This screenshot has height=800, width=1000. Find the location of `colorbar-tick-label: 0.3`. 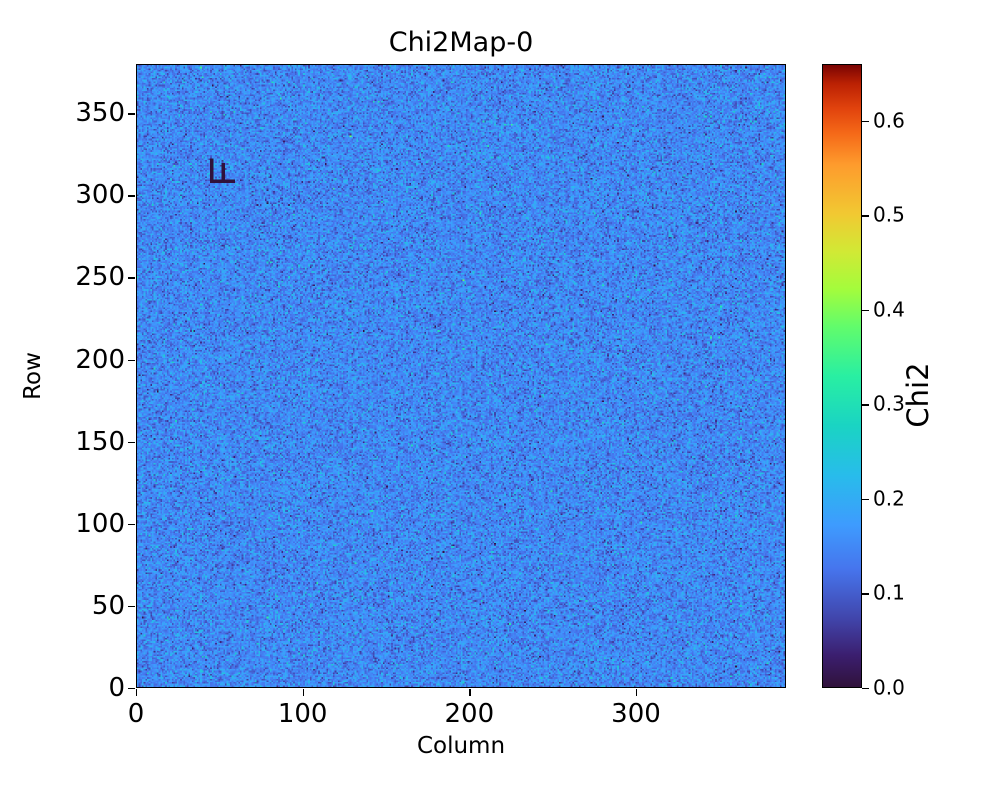

colorbar-tick-label: 0.3 is located at coordinates (889, 403).